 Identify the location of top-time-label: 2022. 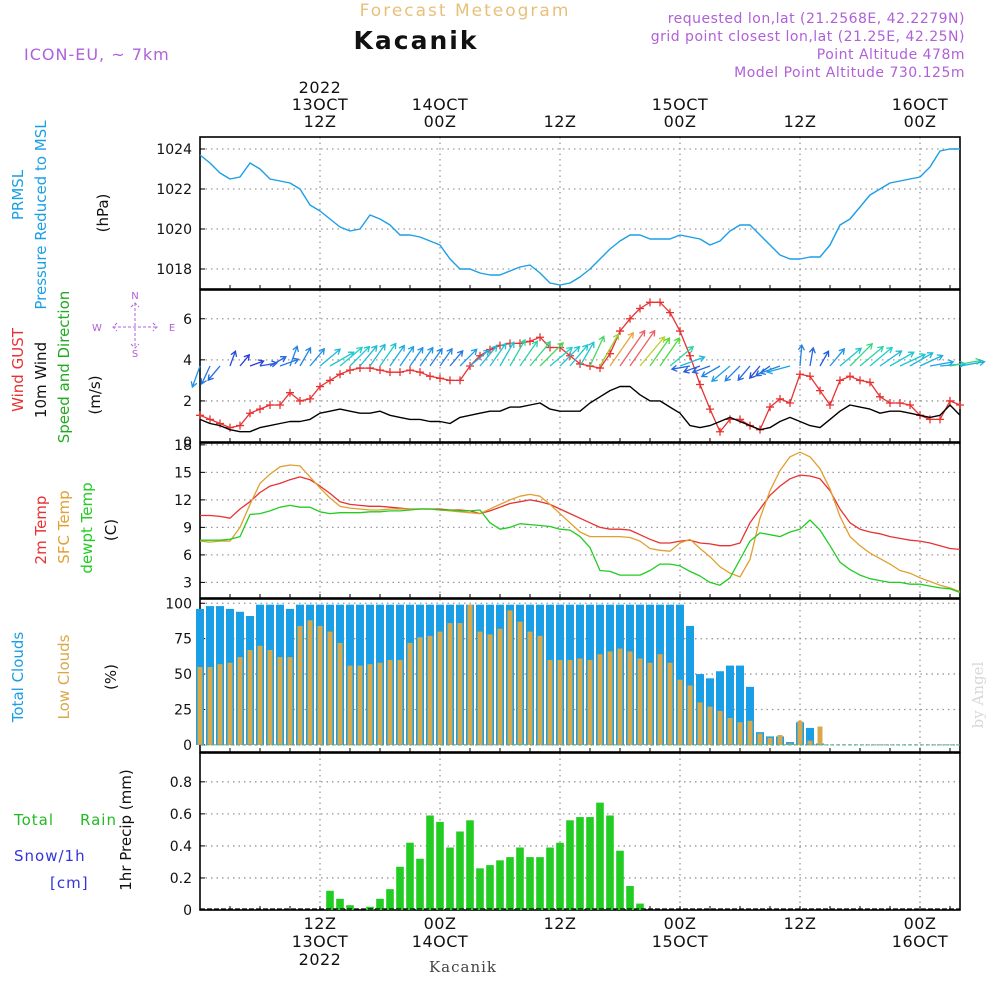
(320, 87).